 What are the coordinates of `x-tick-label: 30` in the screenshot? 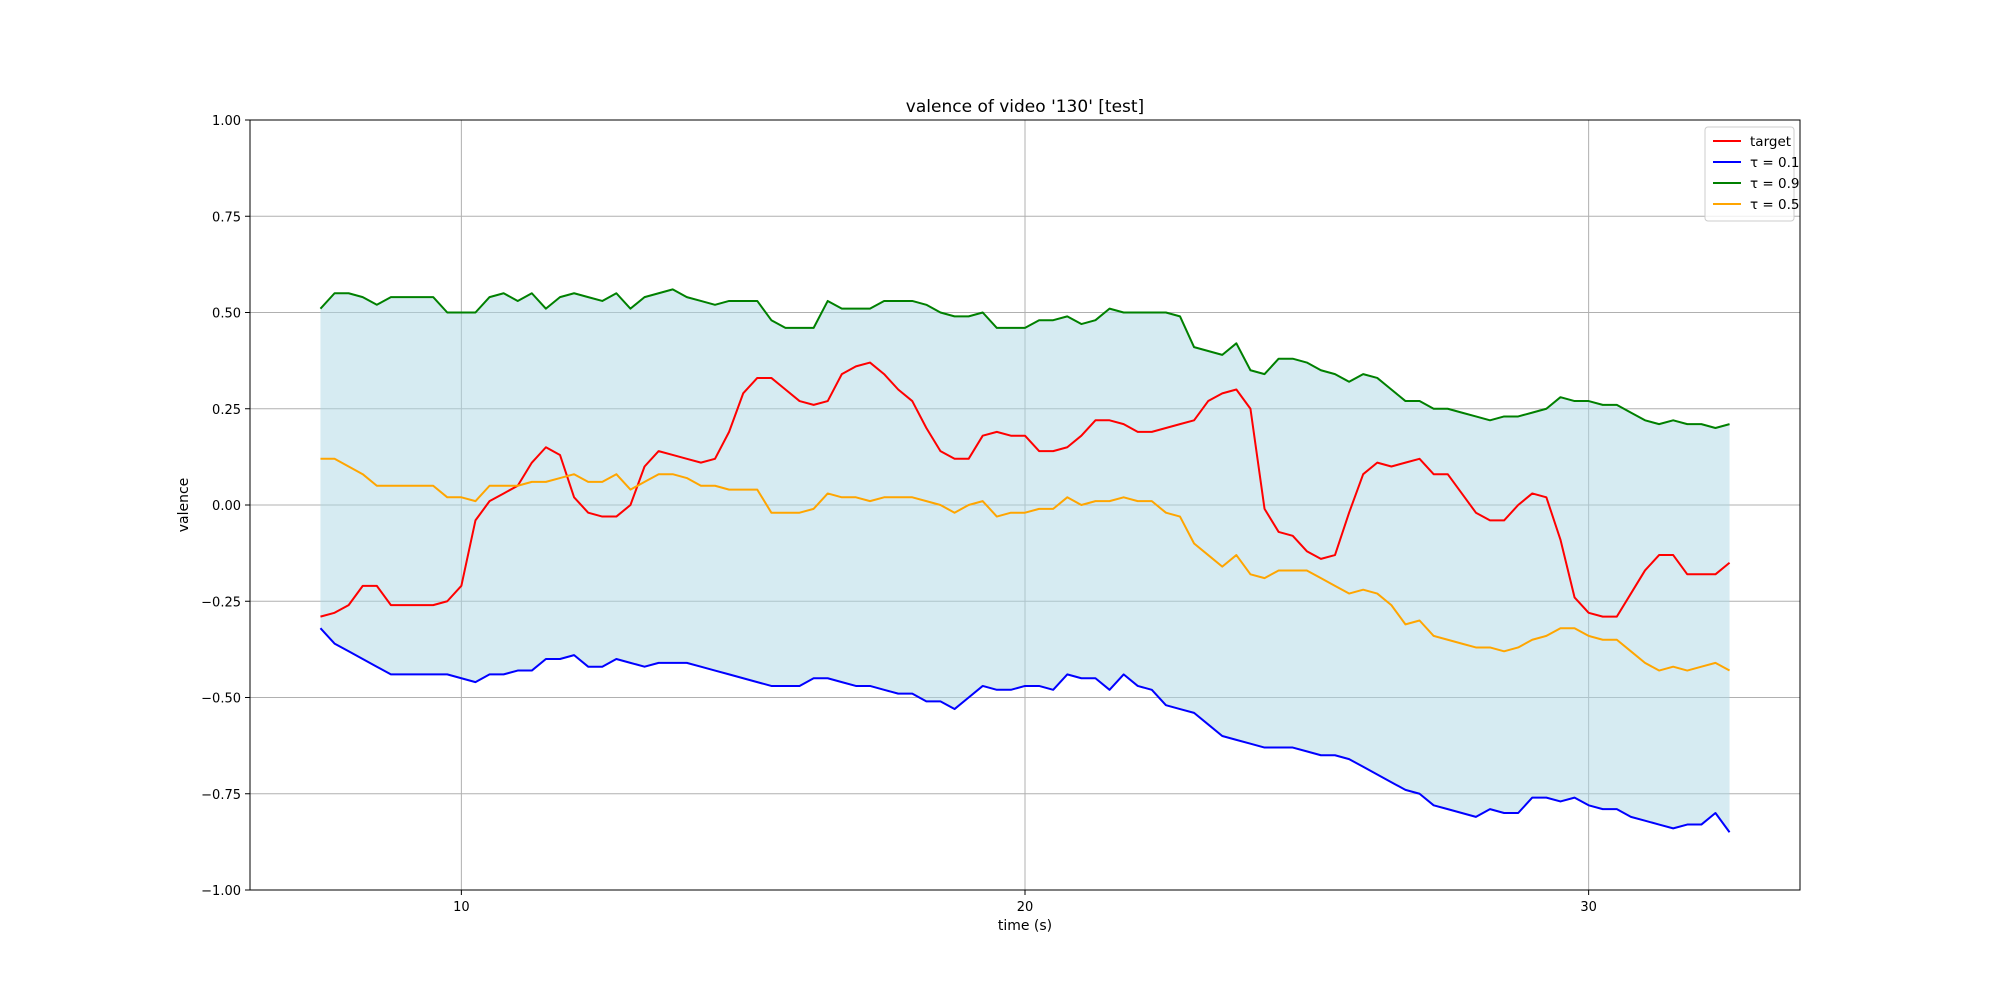 It's located at (1588, 907).